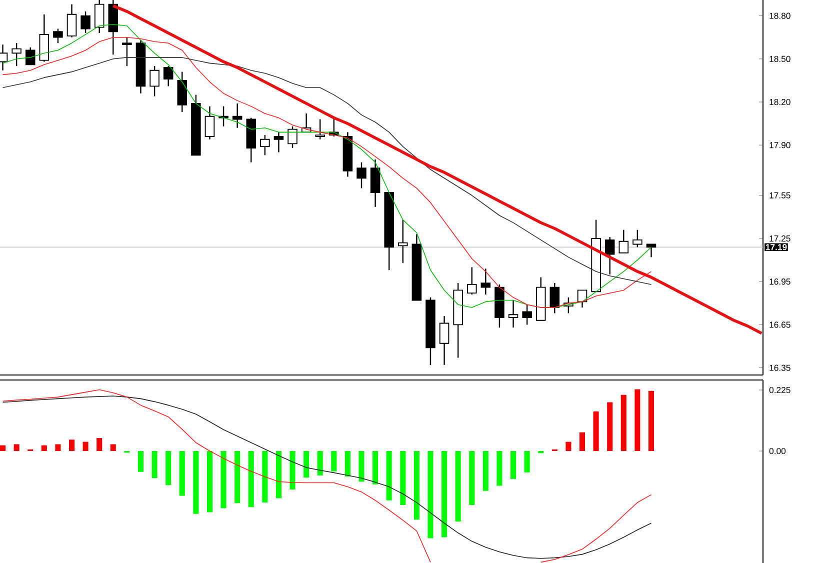  Describe the element at coordinates (776, 247) in the screenshot. I see `ref-line-label: 17.19` at that location.